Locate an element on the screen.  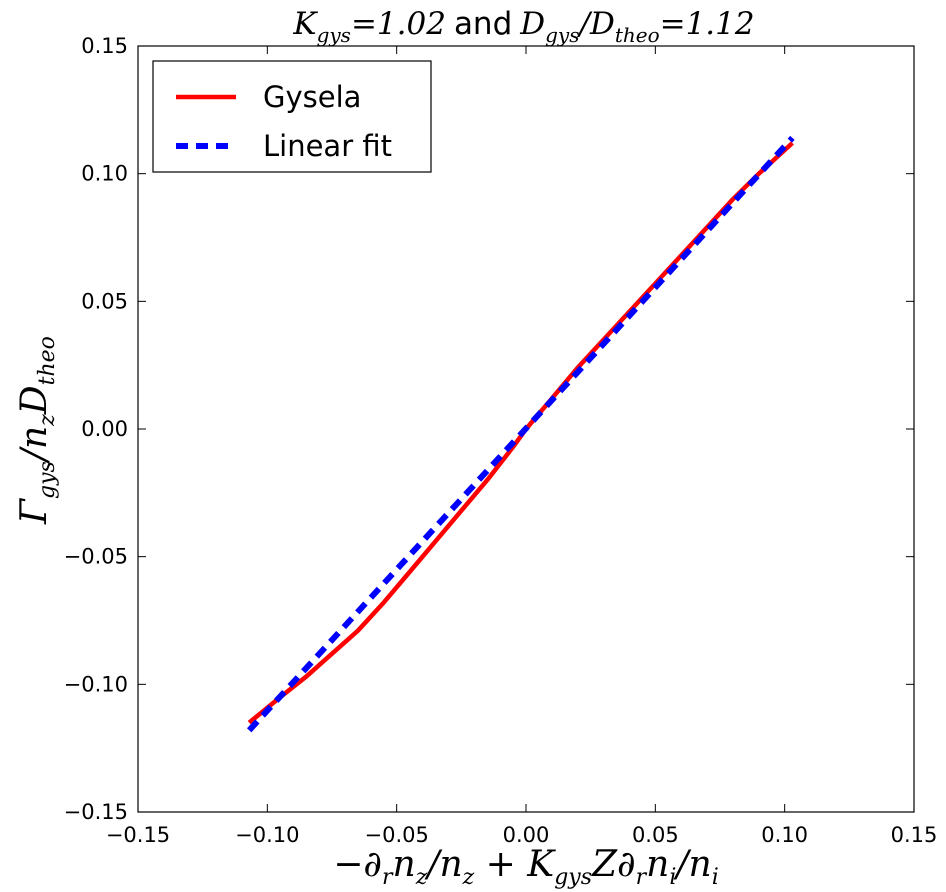
legend-label-gysela: Gysela is located at coordinates (312, 97).